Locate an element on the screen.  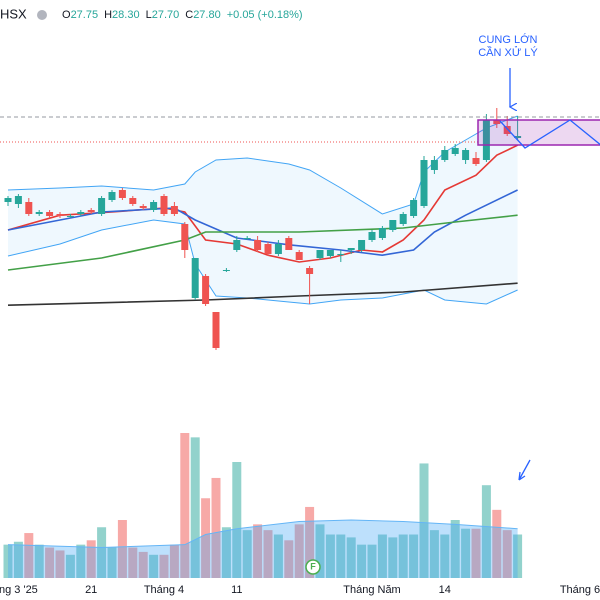
ohlc-key: O is located at coordinates (66, 15).